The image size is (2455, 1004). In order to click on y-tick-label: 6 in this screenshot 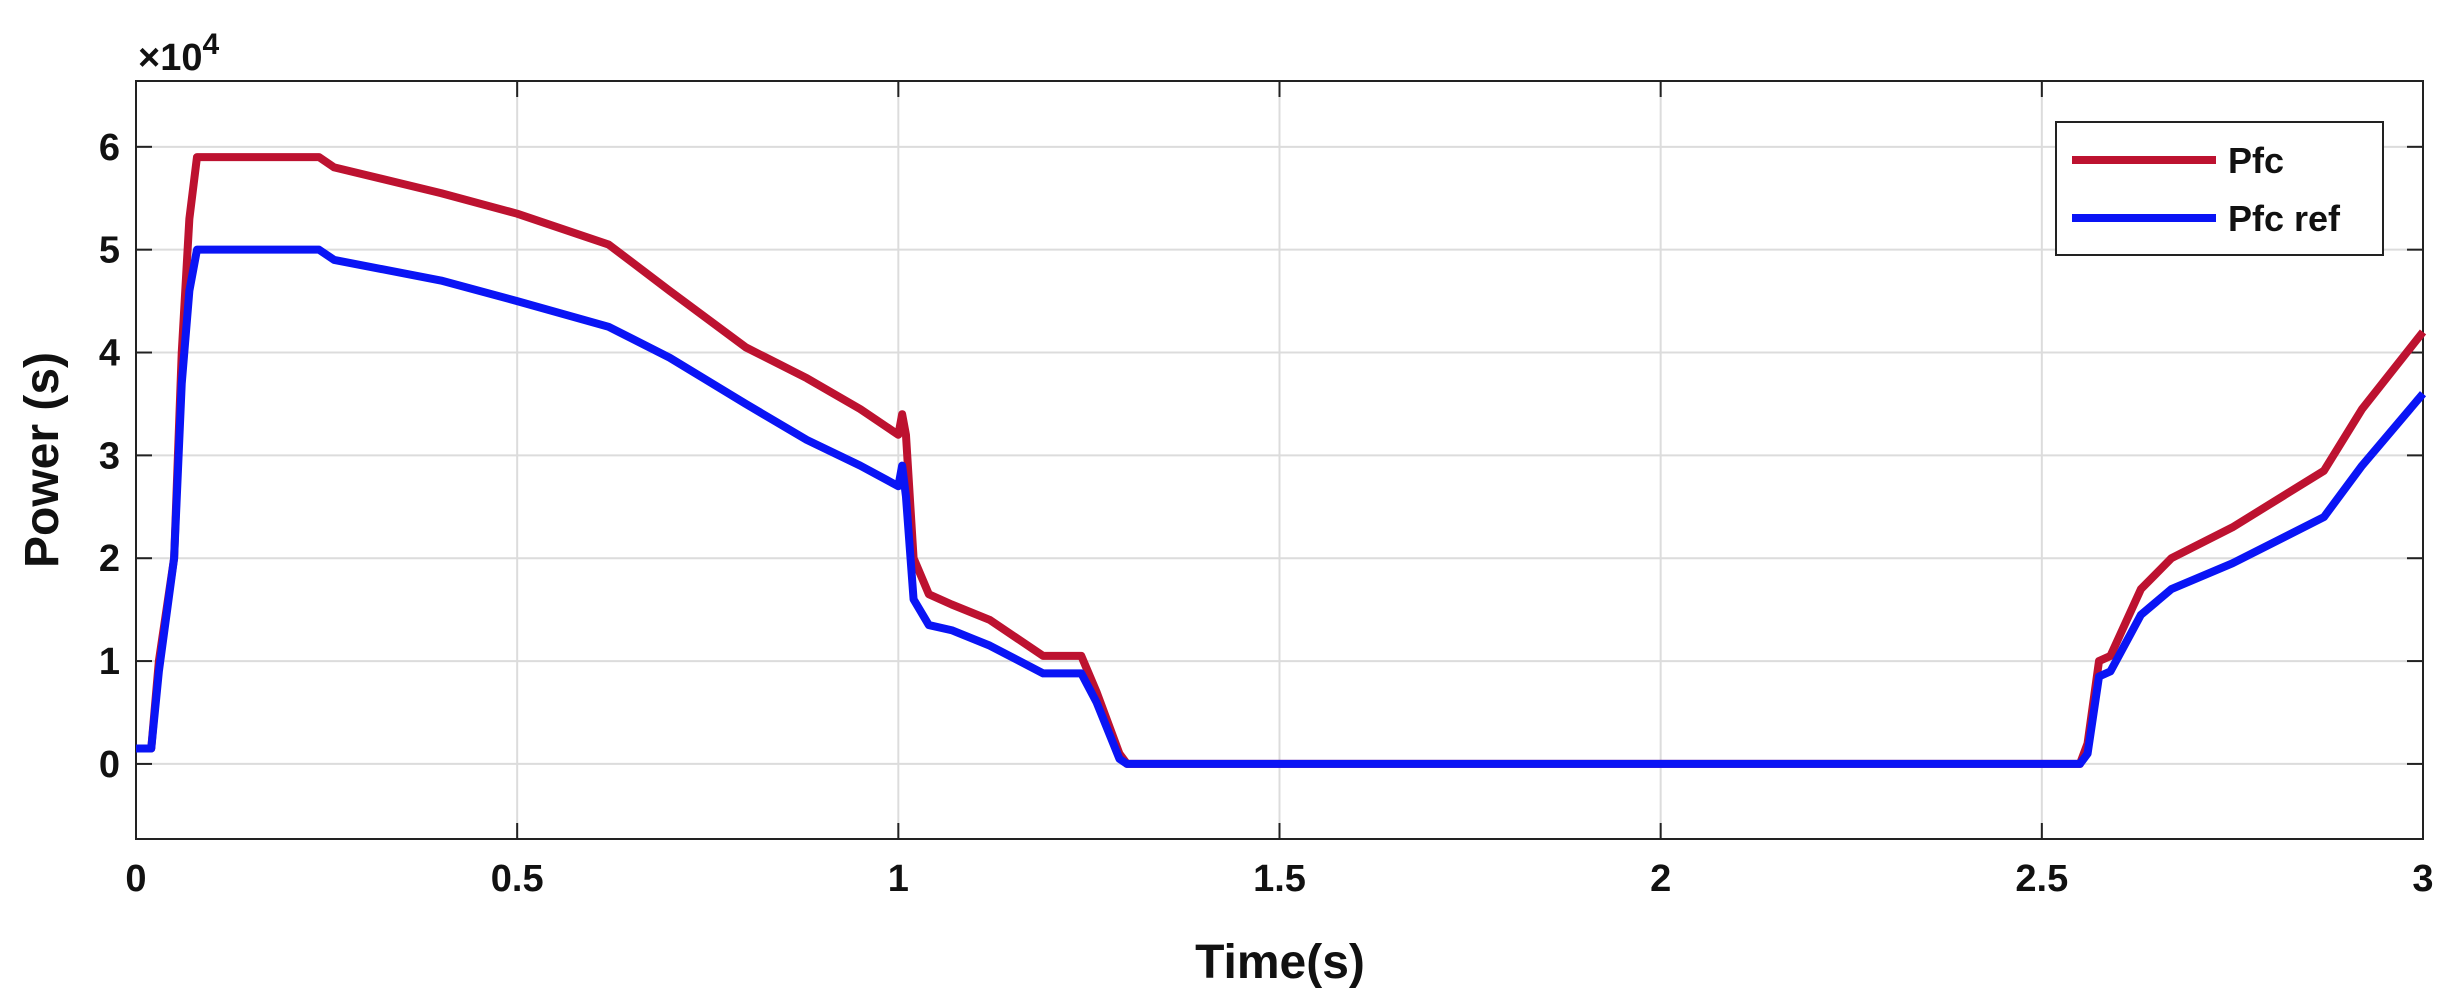, I will do `click(109, 148)`.